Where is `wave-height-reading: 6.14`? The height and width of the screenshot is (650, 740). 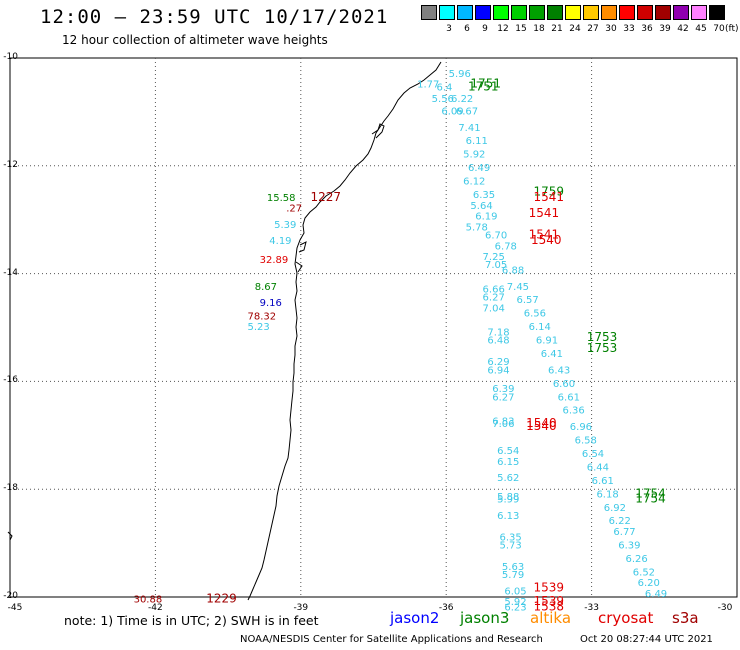 wave-height-reading: 6.14 is located at coordinates (540, 327).